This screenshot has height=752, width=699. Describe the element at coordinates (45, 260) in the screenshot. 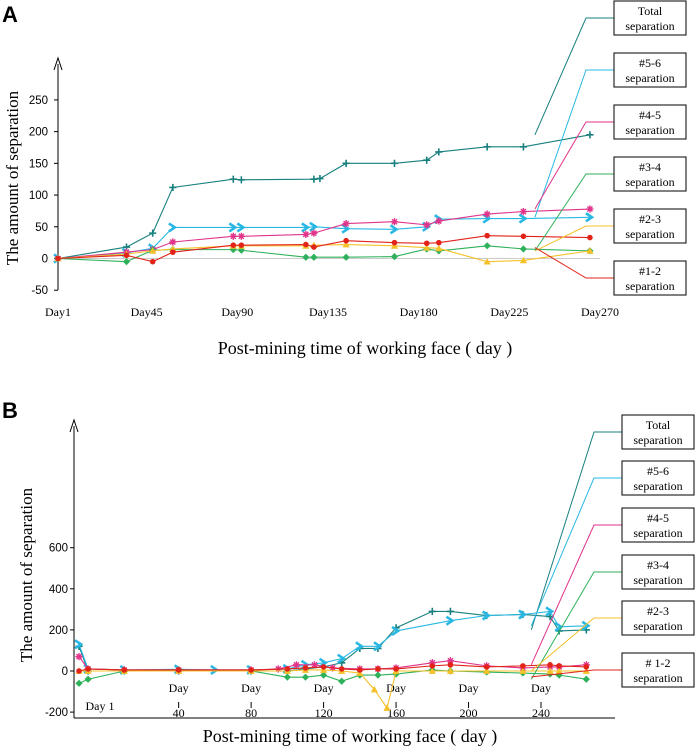

I see `y-tick-label: 0` at that location.